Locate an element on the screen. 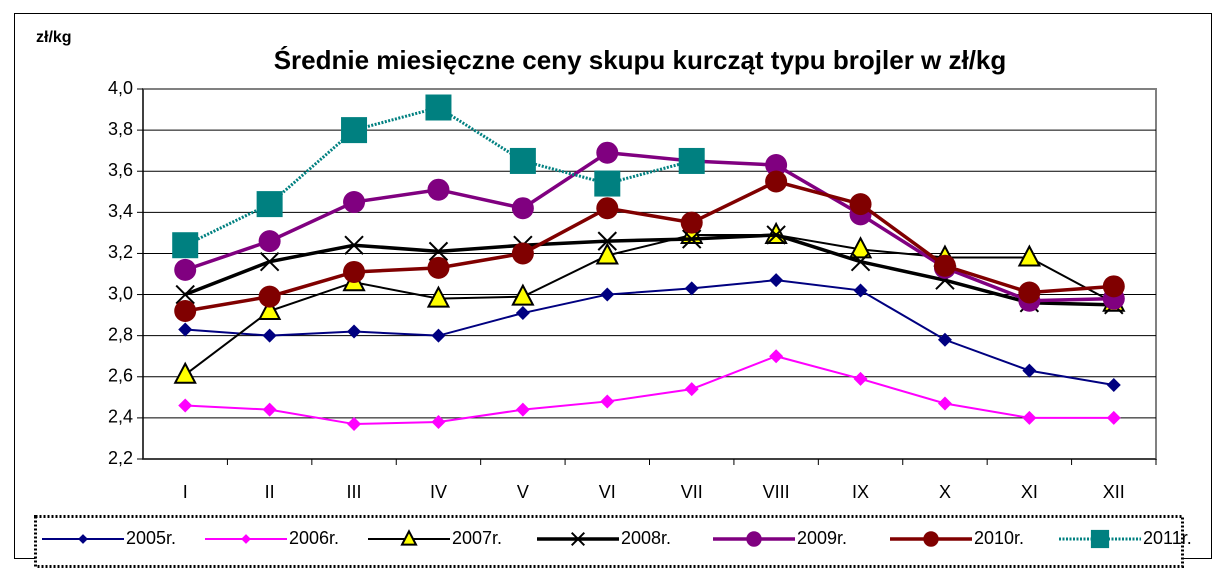  y-tick-label: 3,2 is located at coordinates (120, 252).